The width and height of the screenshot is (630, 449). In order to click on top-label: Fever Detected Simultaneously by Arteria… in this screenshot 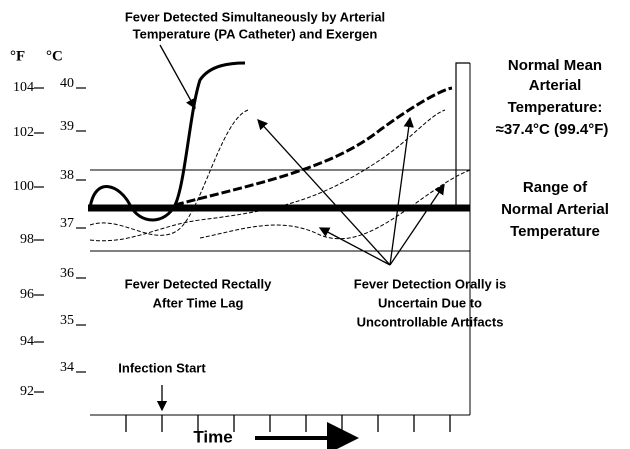, I will do `click(255, 16)`.